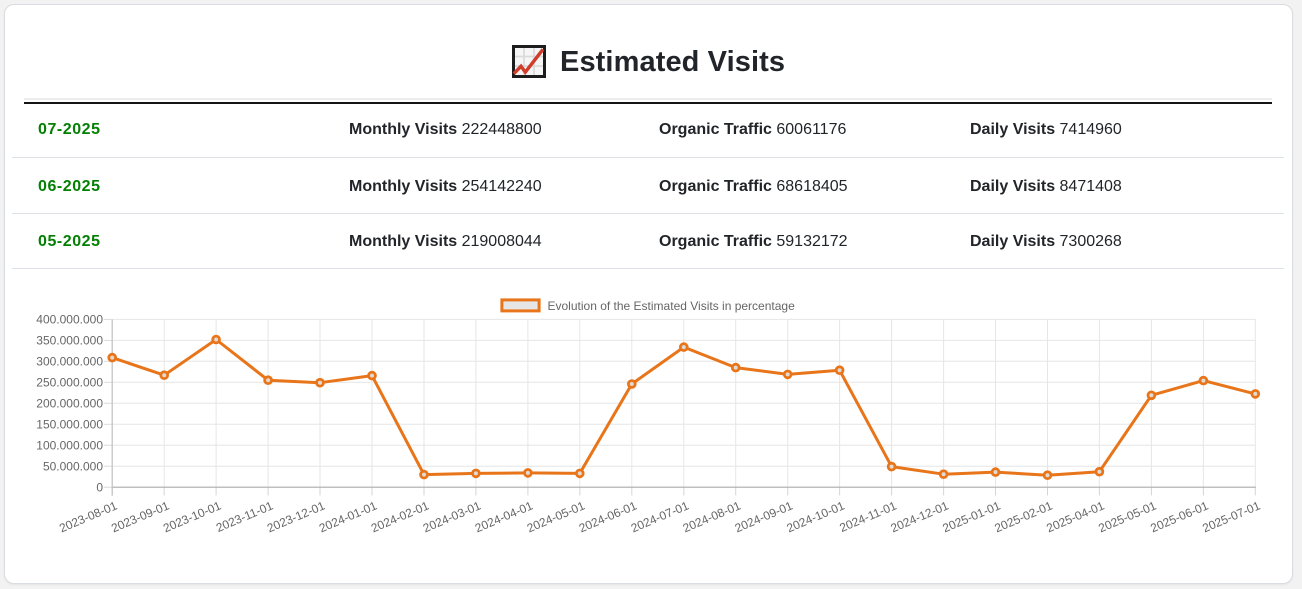 This screenshot has width=1302, height=589. Describe the element at coordinates (867, 516) in the screenshot. I see `svg-text: 2024-11-01` at that location.